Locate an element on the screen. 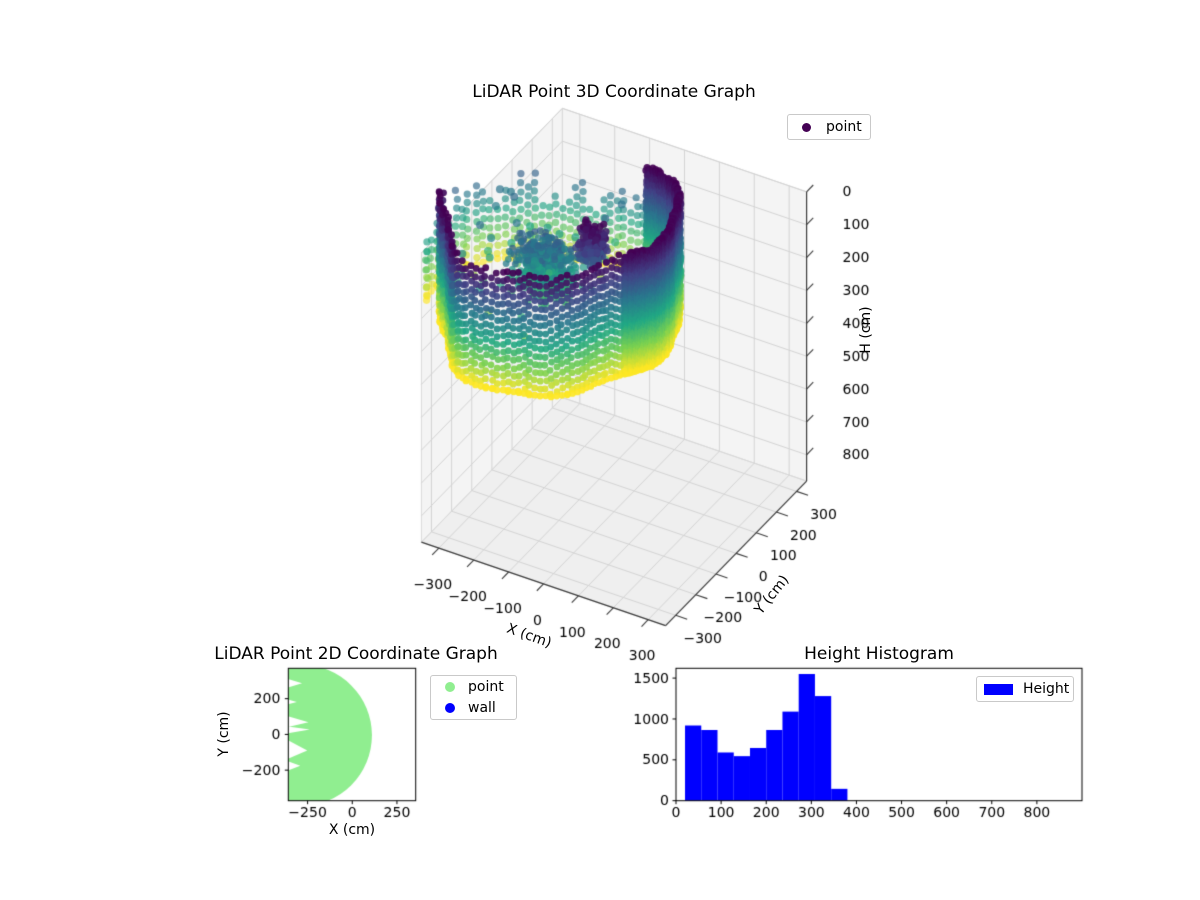 This screenshot has height=900, width=1200. legend-row-height: Height is located at coordinates (1025, 689).